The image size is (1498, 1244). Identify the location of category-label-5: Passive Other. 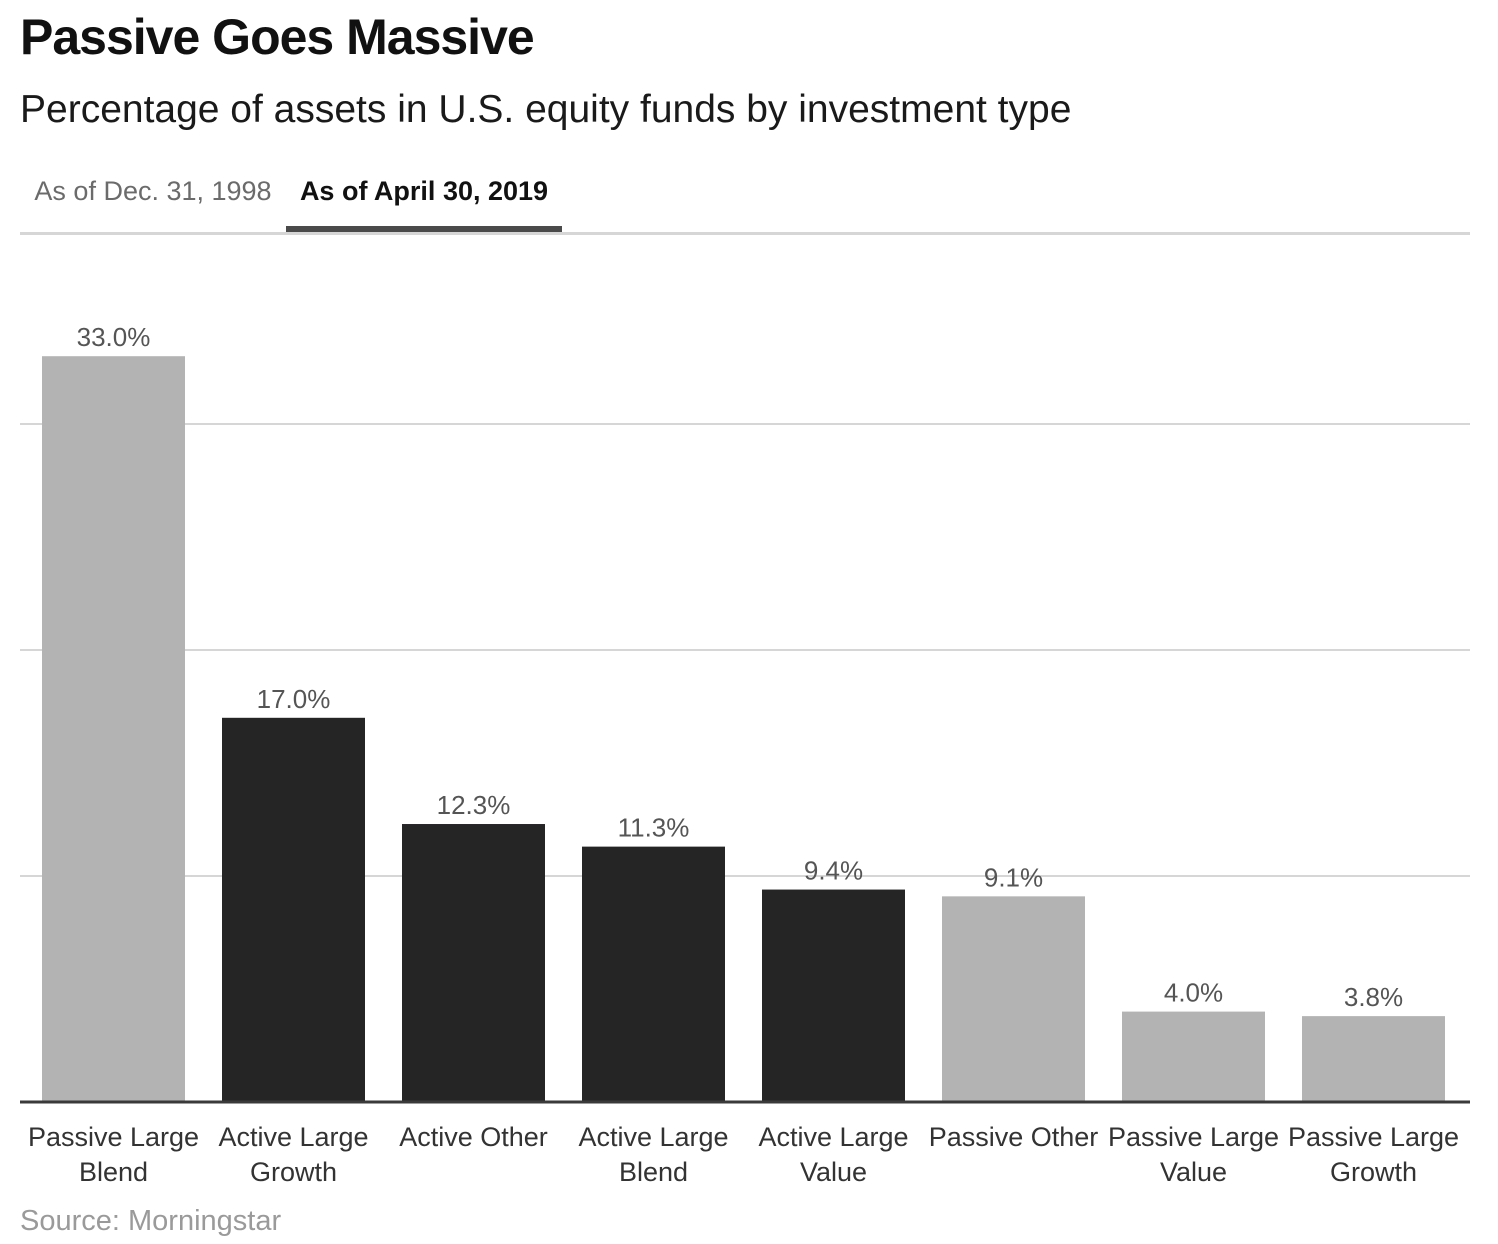
(1014, 1137).